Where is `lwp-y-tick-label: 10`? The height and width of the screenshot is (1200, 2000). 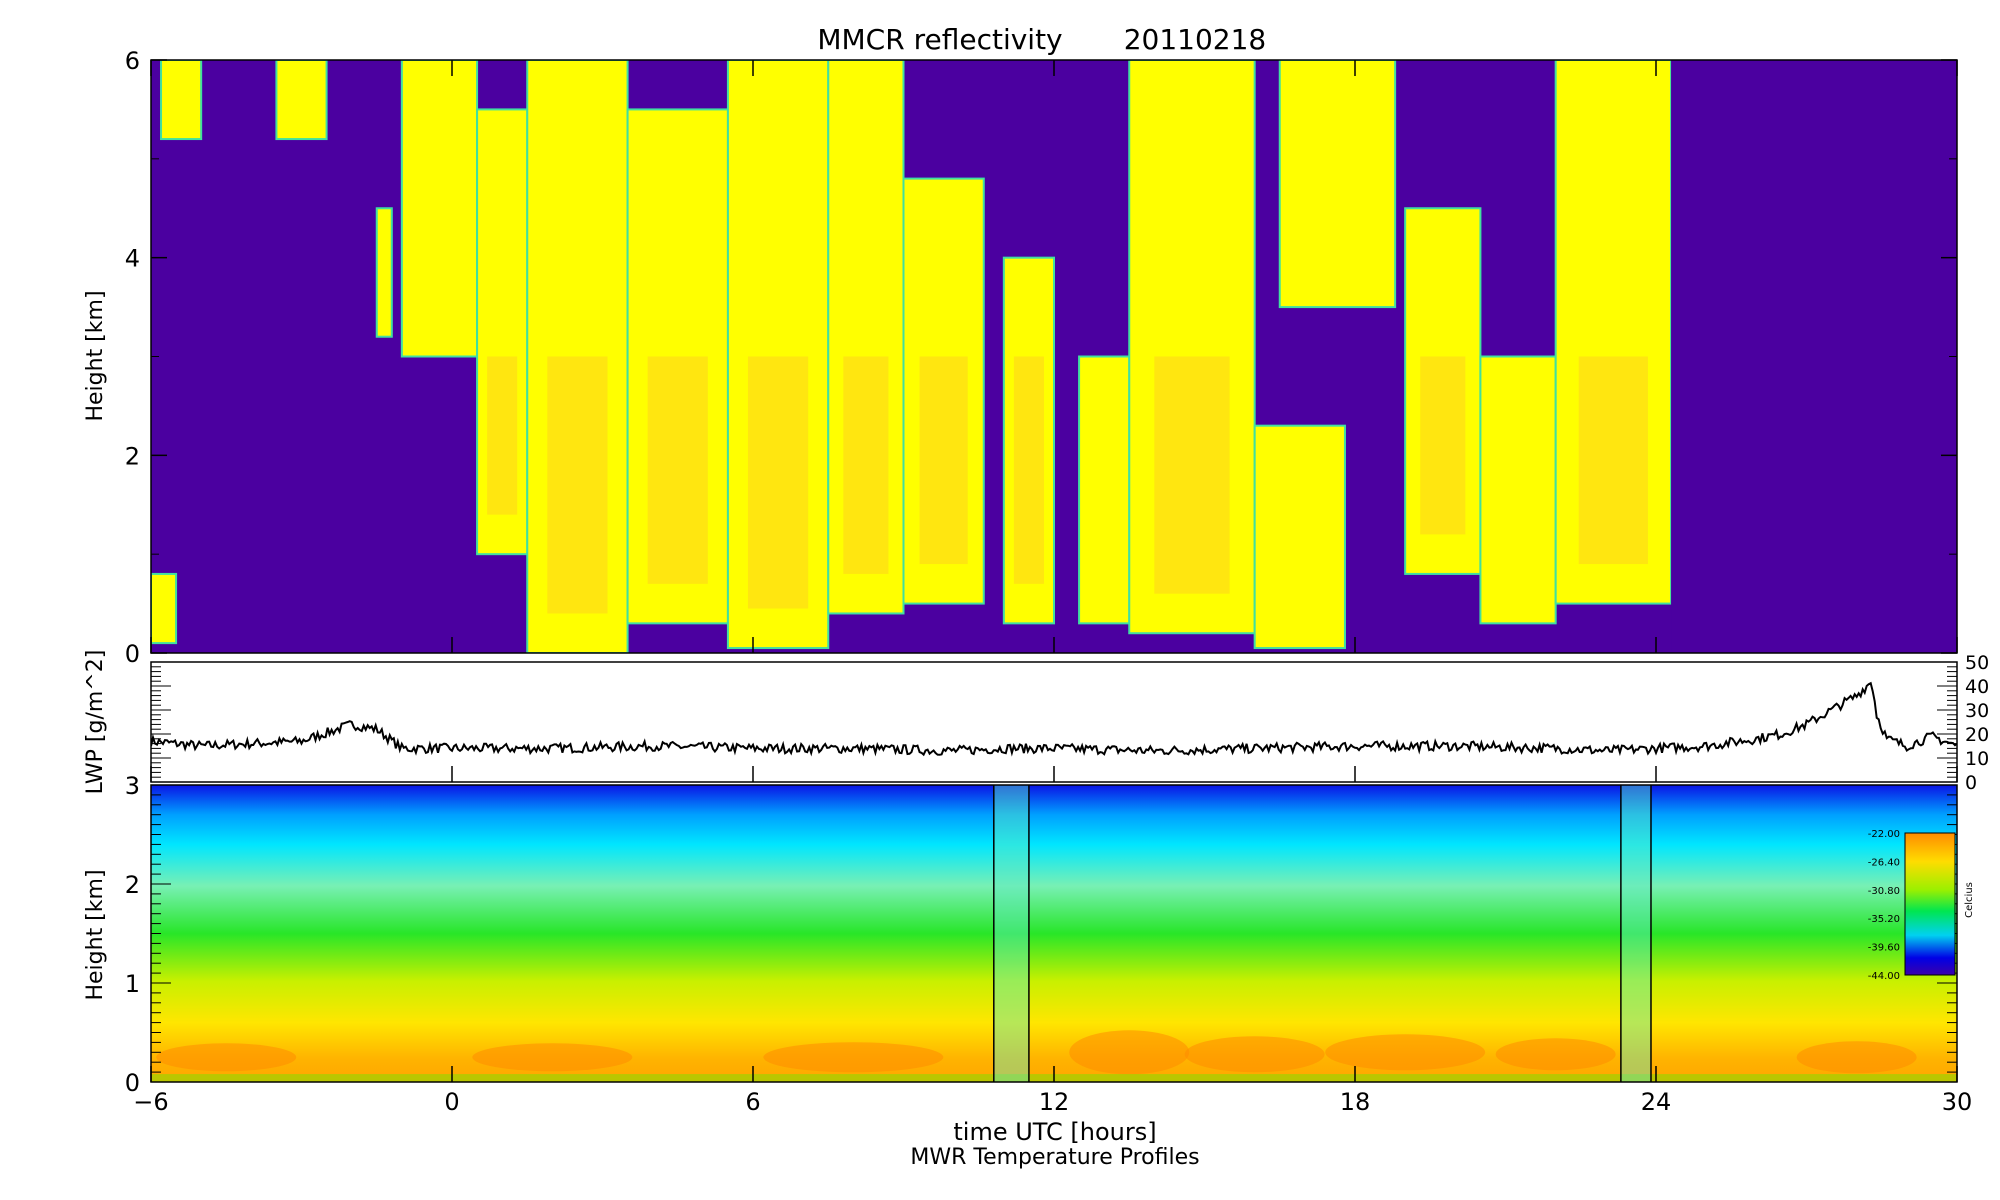 lwp-y-tick-label: 10 is located at coordinates (1977, 759).